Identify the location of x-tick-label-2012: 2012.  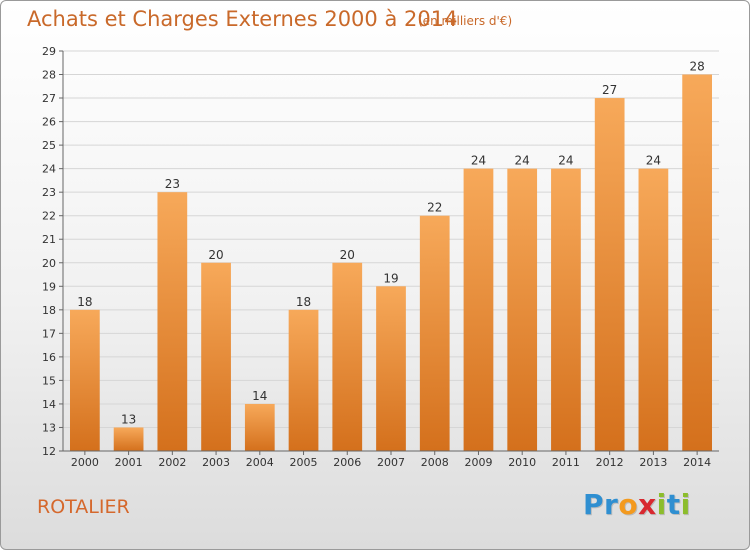
(610, 462).